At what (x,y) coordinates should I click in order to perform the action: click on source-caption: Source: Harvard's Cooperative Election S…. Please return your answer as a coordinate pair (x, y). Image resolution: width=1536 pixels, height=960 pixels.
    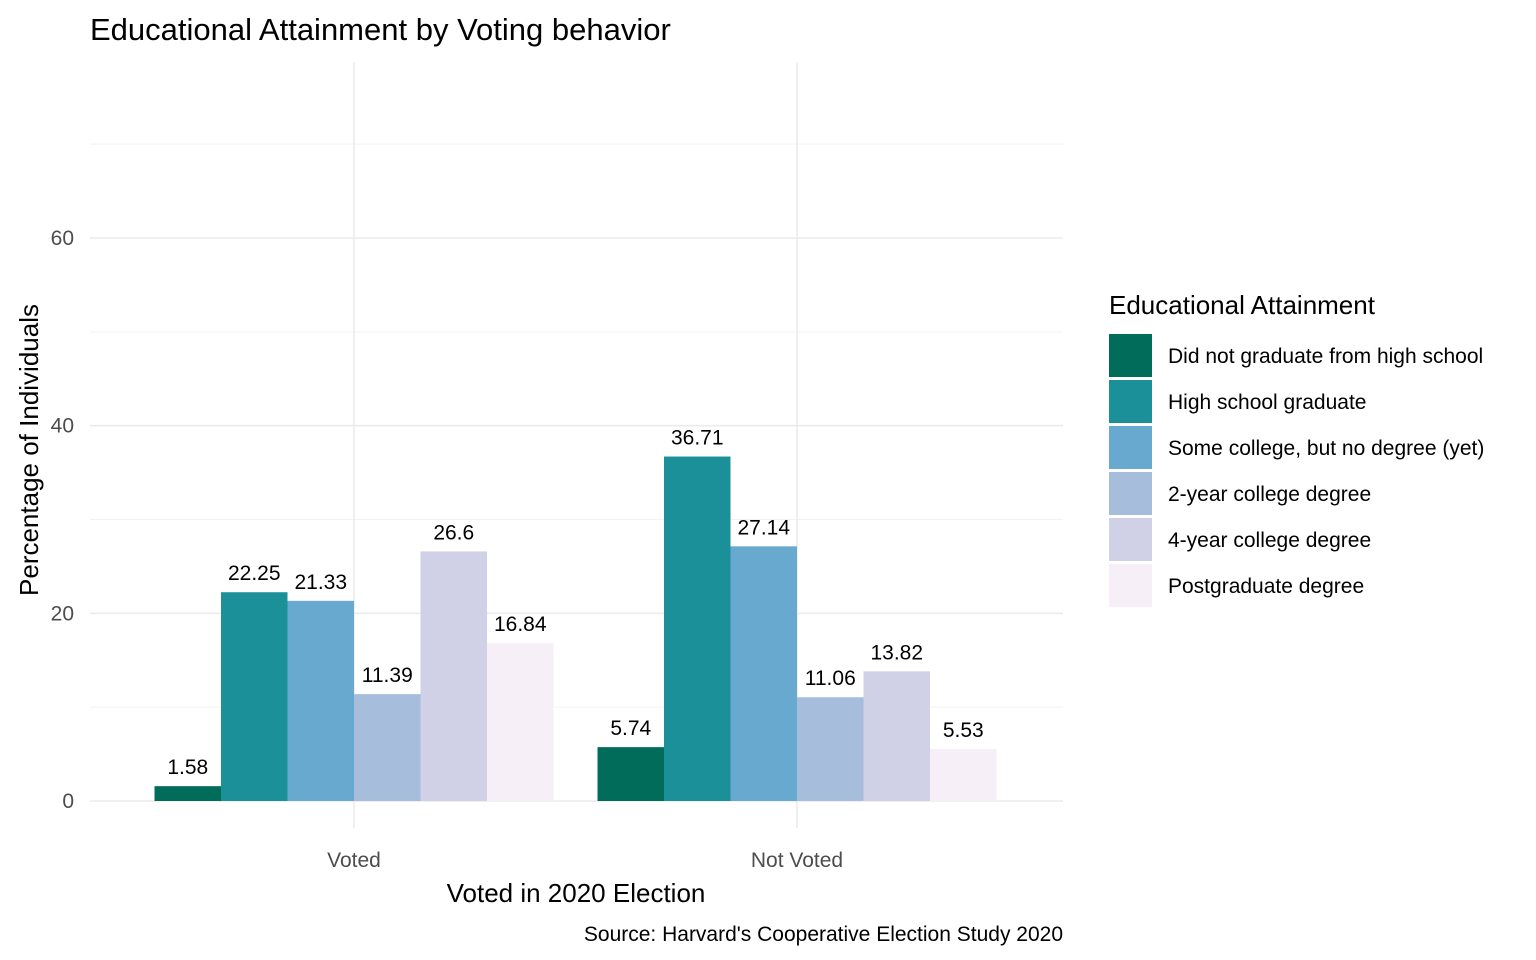
    Looking at the image, I should click on (823, 934).